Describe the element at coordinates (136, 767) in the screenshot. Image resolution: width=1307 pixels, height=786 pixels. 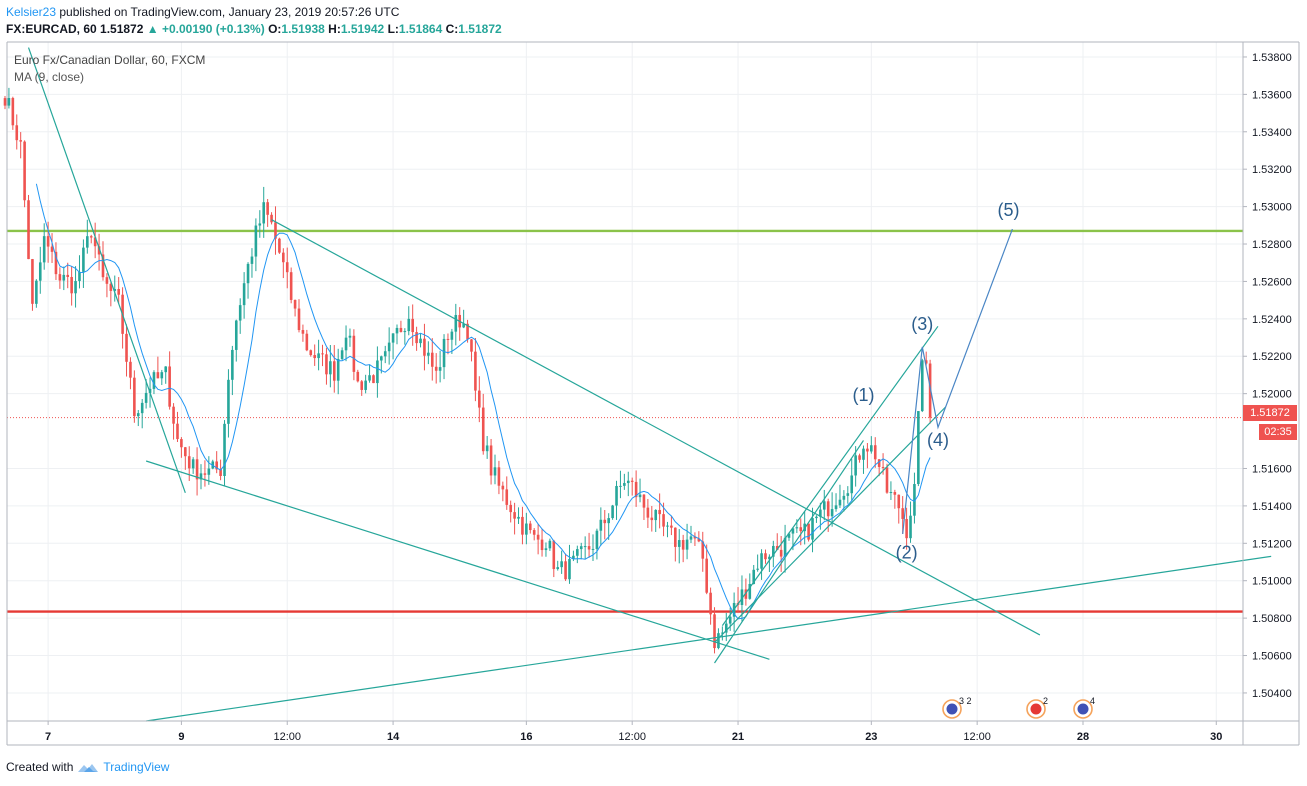
I see `tradingview-link: TradingView` at that location.